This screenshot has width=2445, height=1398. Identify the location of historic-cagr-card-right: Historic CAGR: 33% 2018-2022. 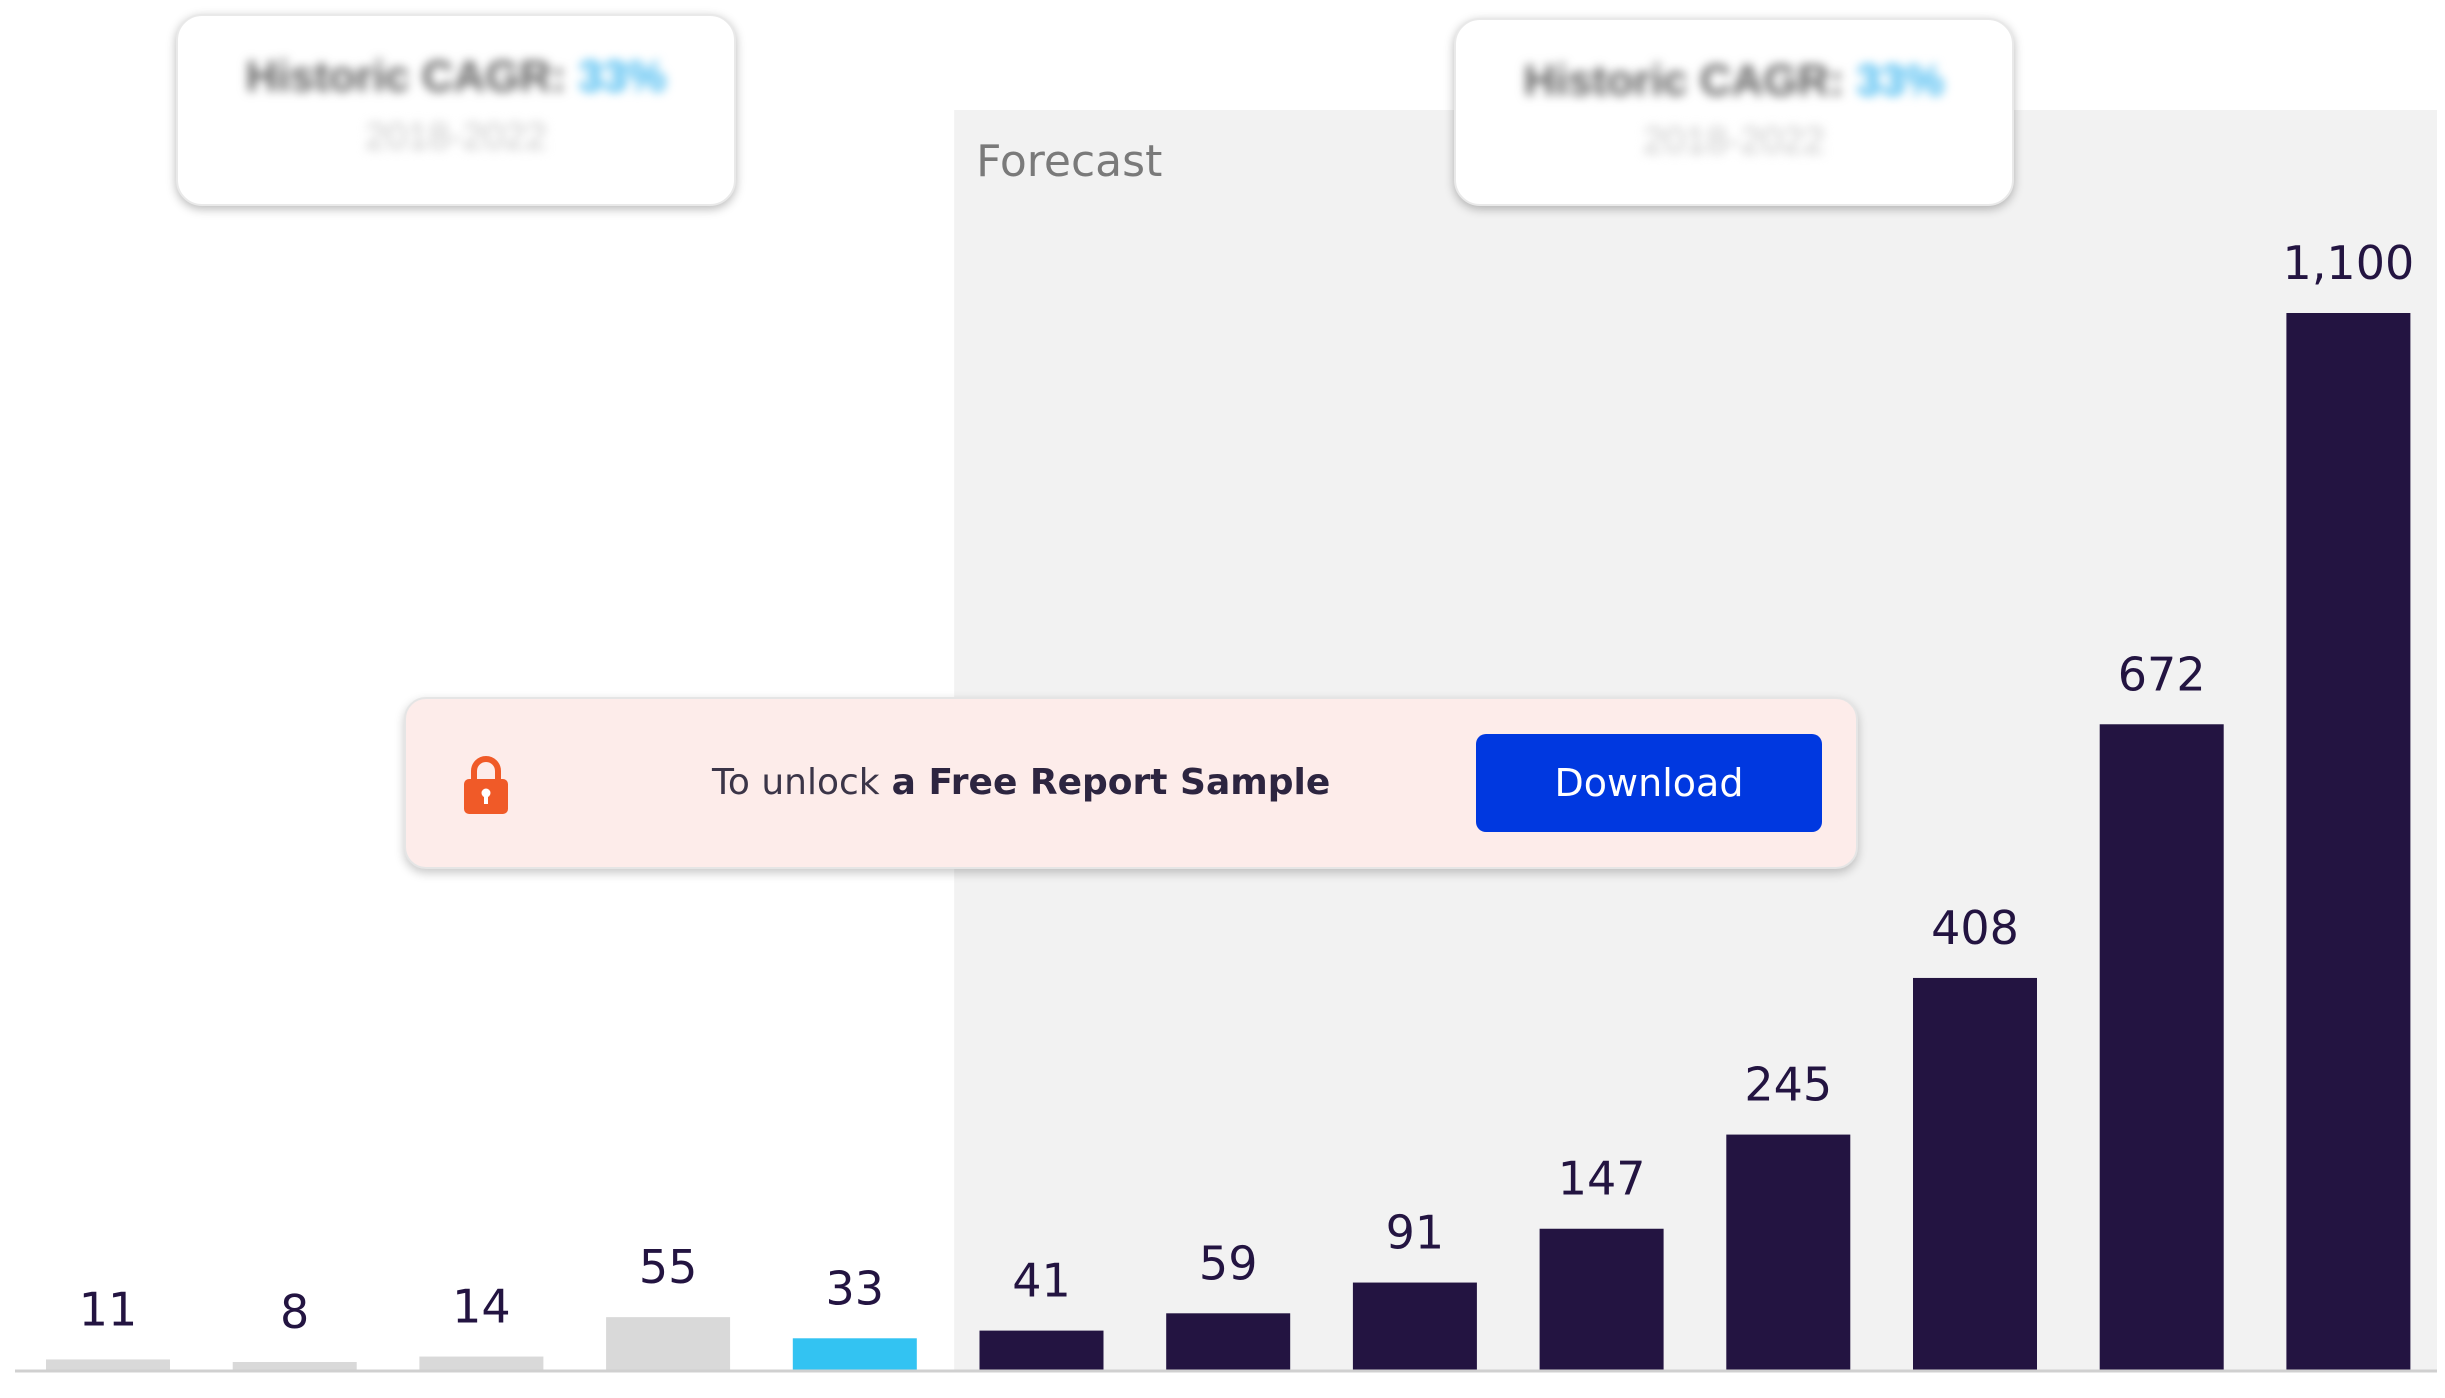
(1734, 112).